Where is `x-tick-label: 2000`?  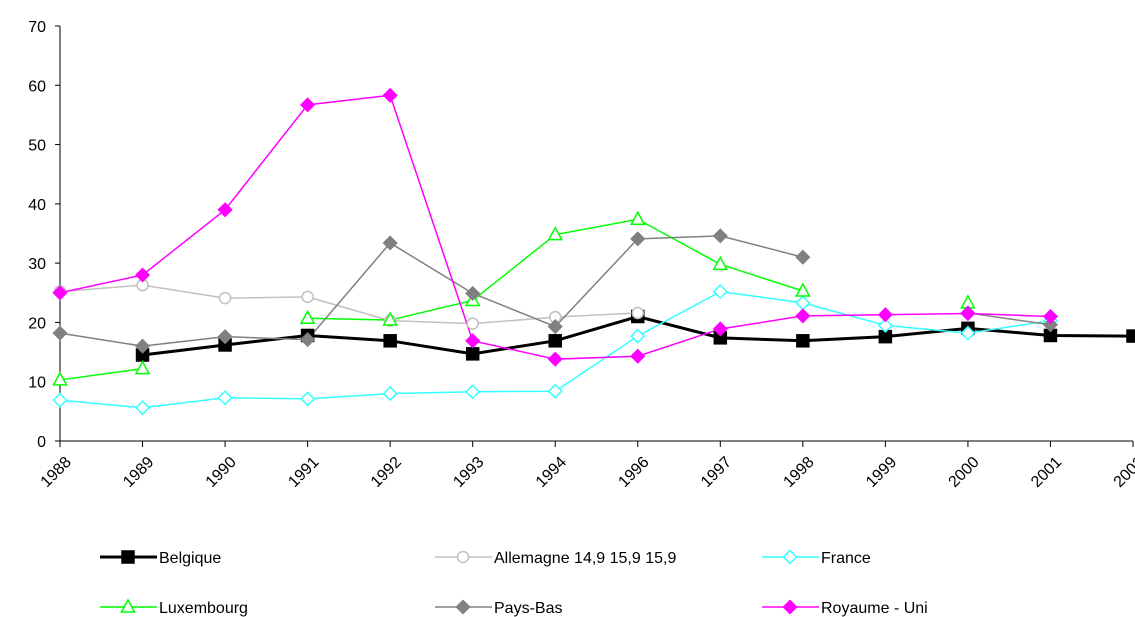
x-tick-label: 2000 is located at coordinates (964, 472).